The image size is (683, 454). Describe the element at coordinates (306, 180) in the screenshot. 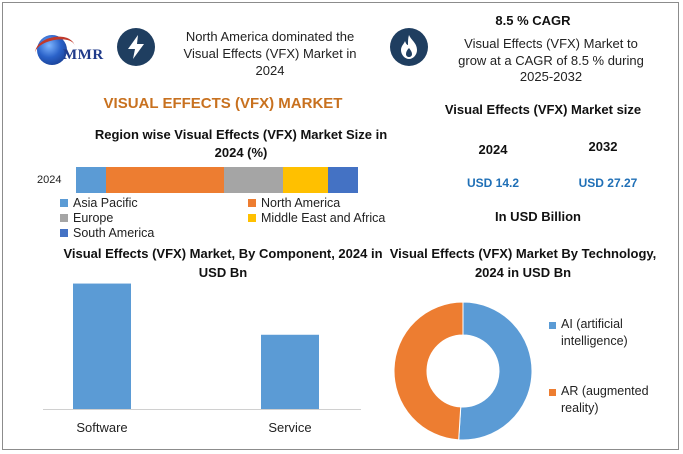

I see `bar-segment-middle-east-and-africa` at that location.